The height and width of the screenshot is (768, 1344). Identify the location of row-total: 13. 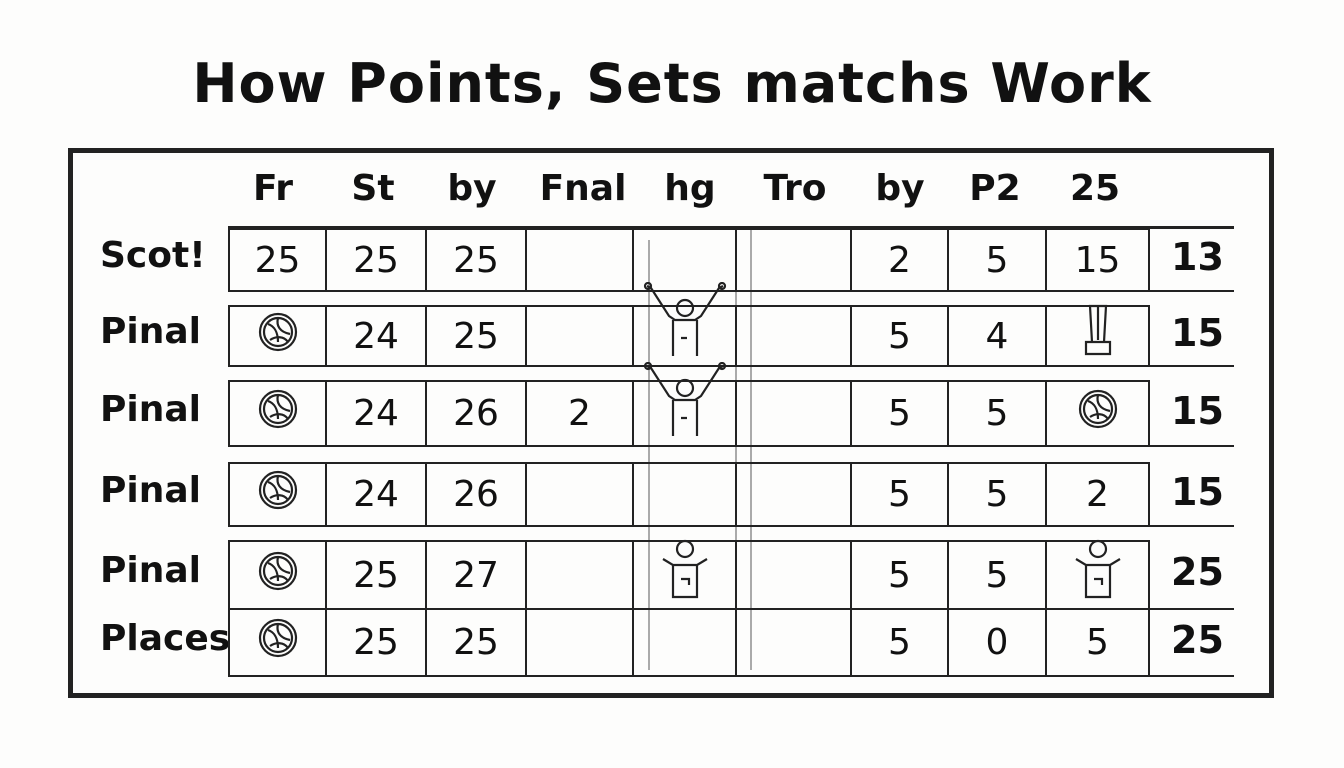
(1197, 257).